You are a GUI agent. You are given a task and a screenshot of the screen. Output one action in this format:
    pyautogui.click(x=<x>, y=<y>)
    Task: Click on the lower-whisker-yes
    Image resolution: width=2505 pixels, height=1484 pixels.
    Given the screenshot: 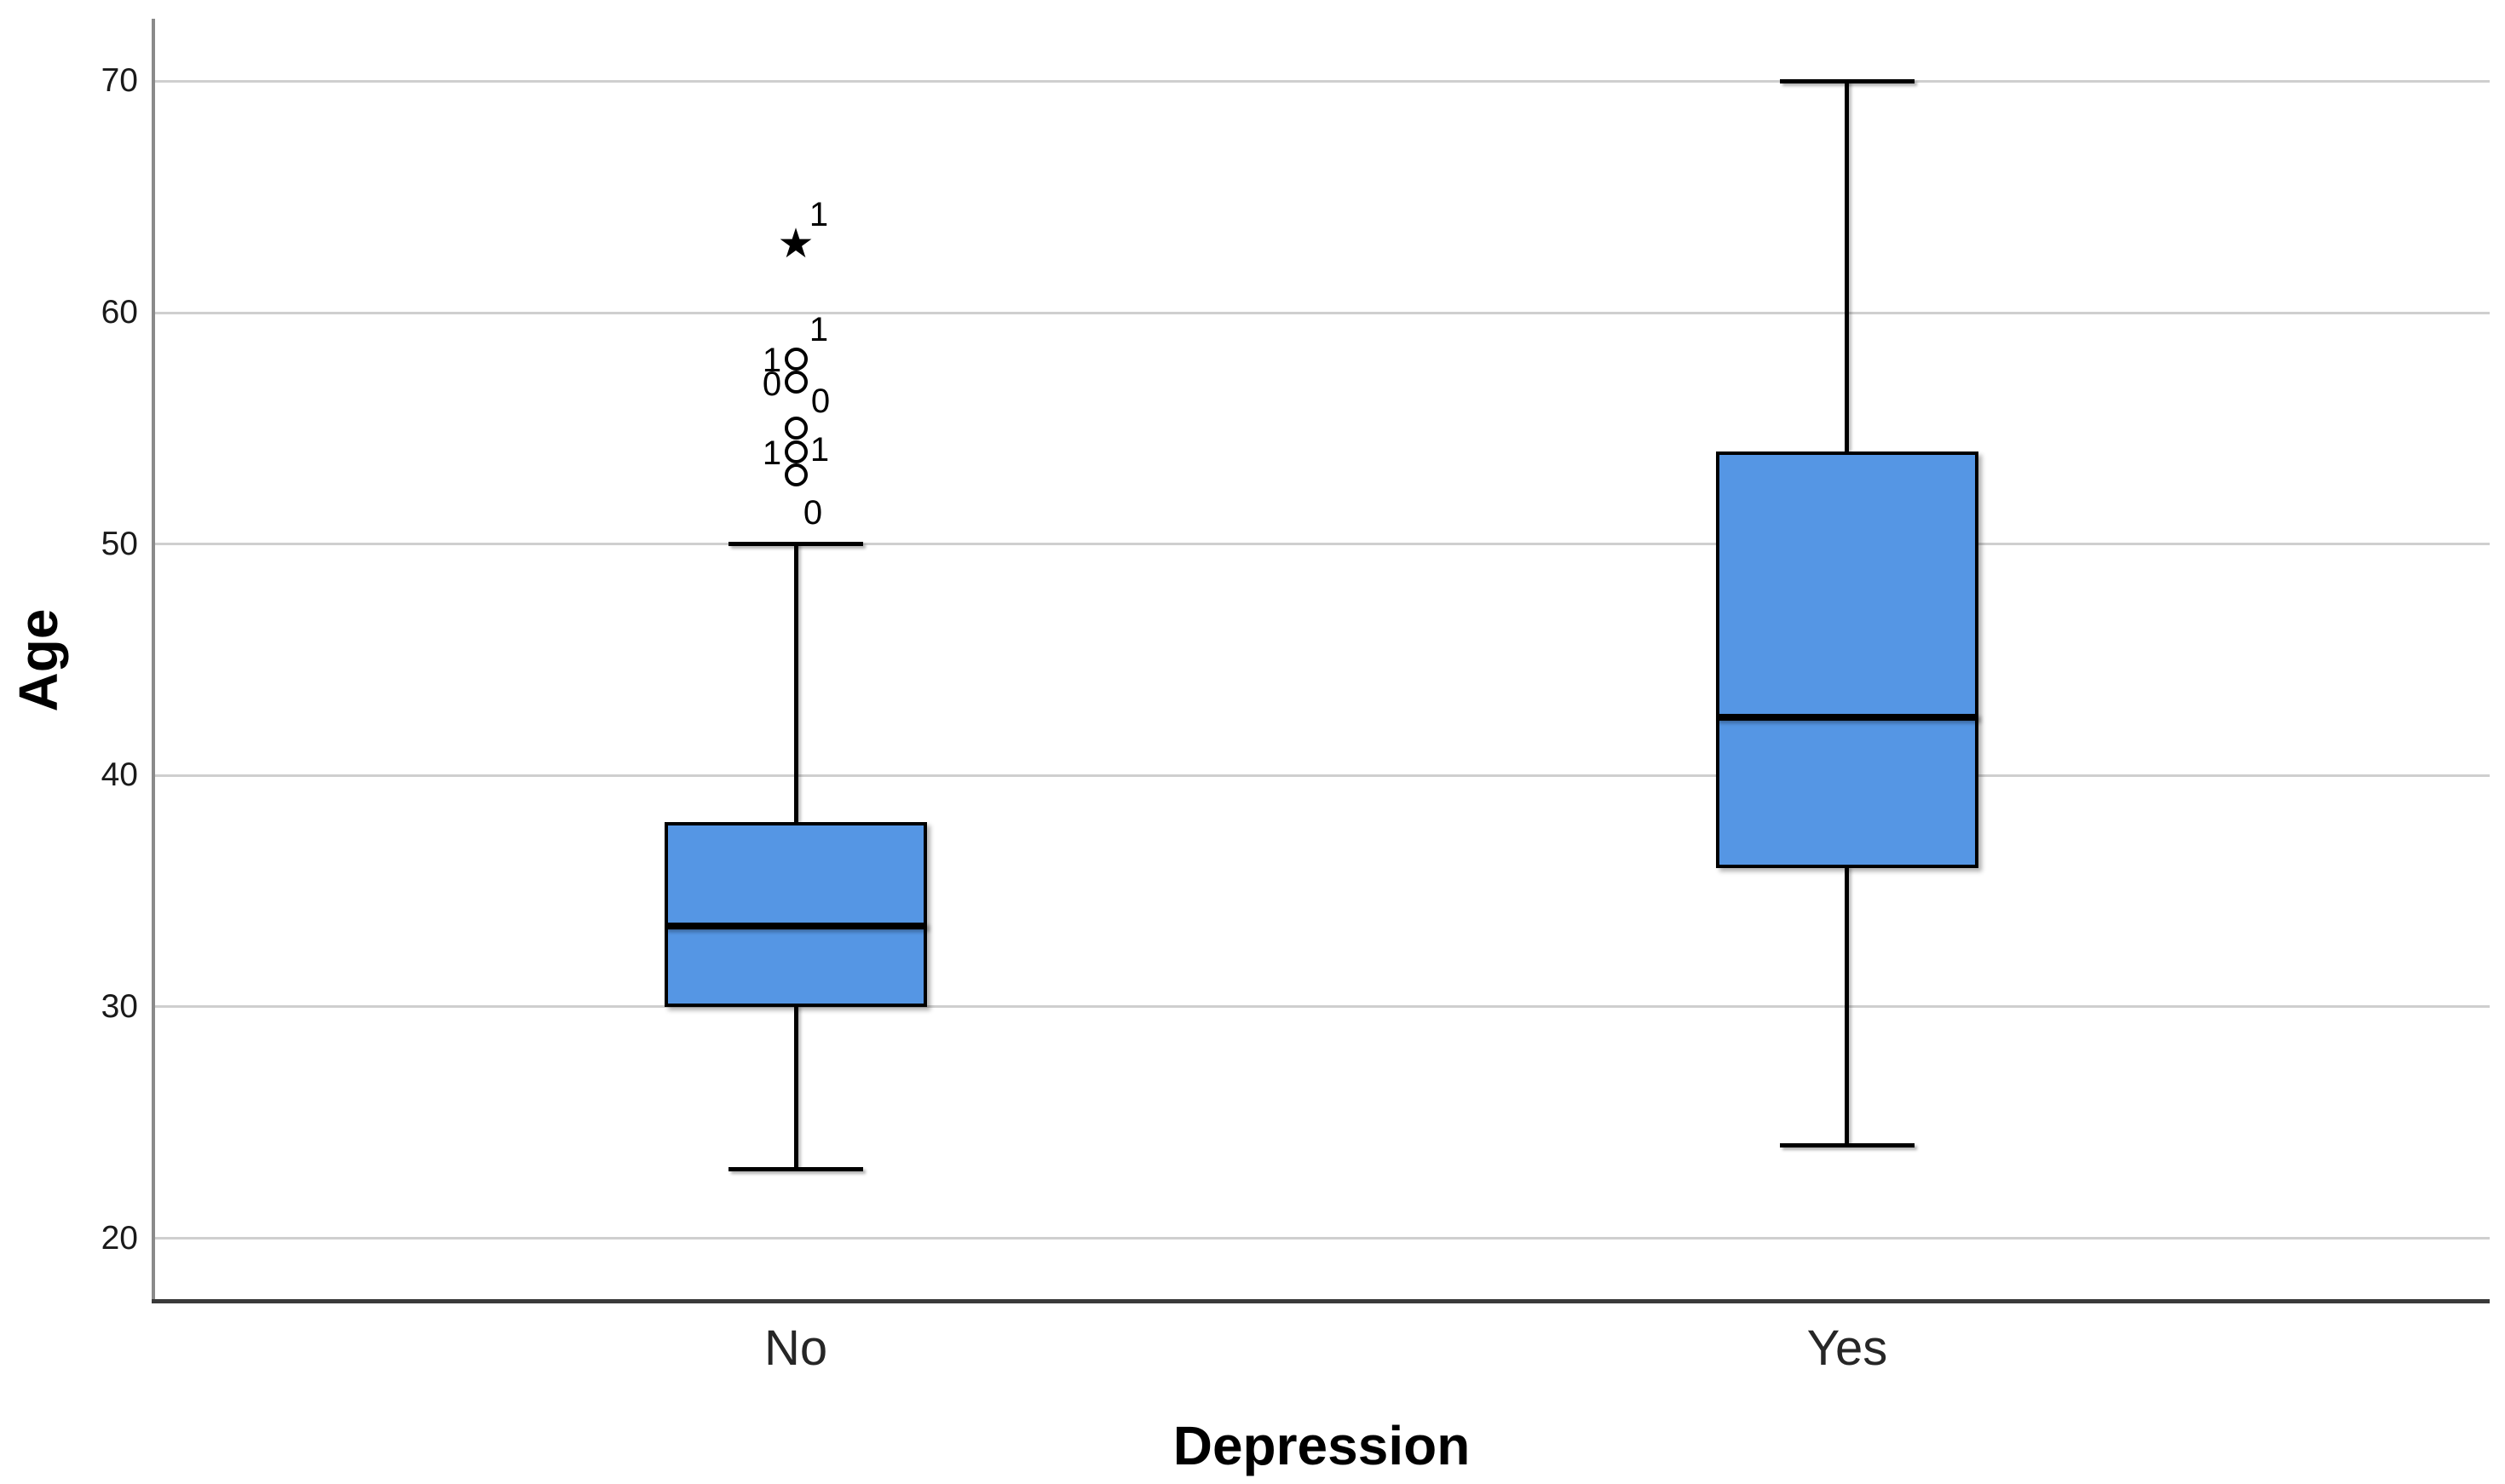 What is the action you would take?
    pyautogui.click(x=1847, y=1006)
    